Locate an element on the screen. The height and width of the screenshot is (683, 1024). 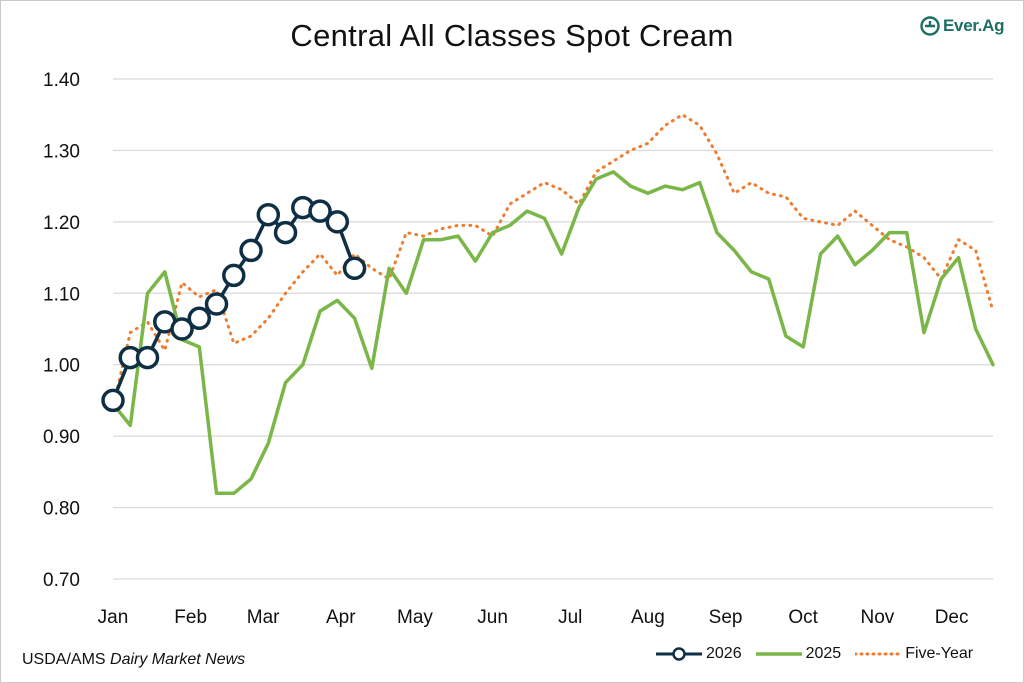
legend-swatch-2025 is located at coordinates (778, 654).